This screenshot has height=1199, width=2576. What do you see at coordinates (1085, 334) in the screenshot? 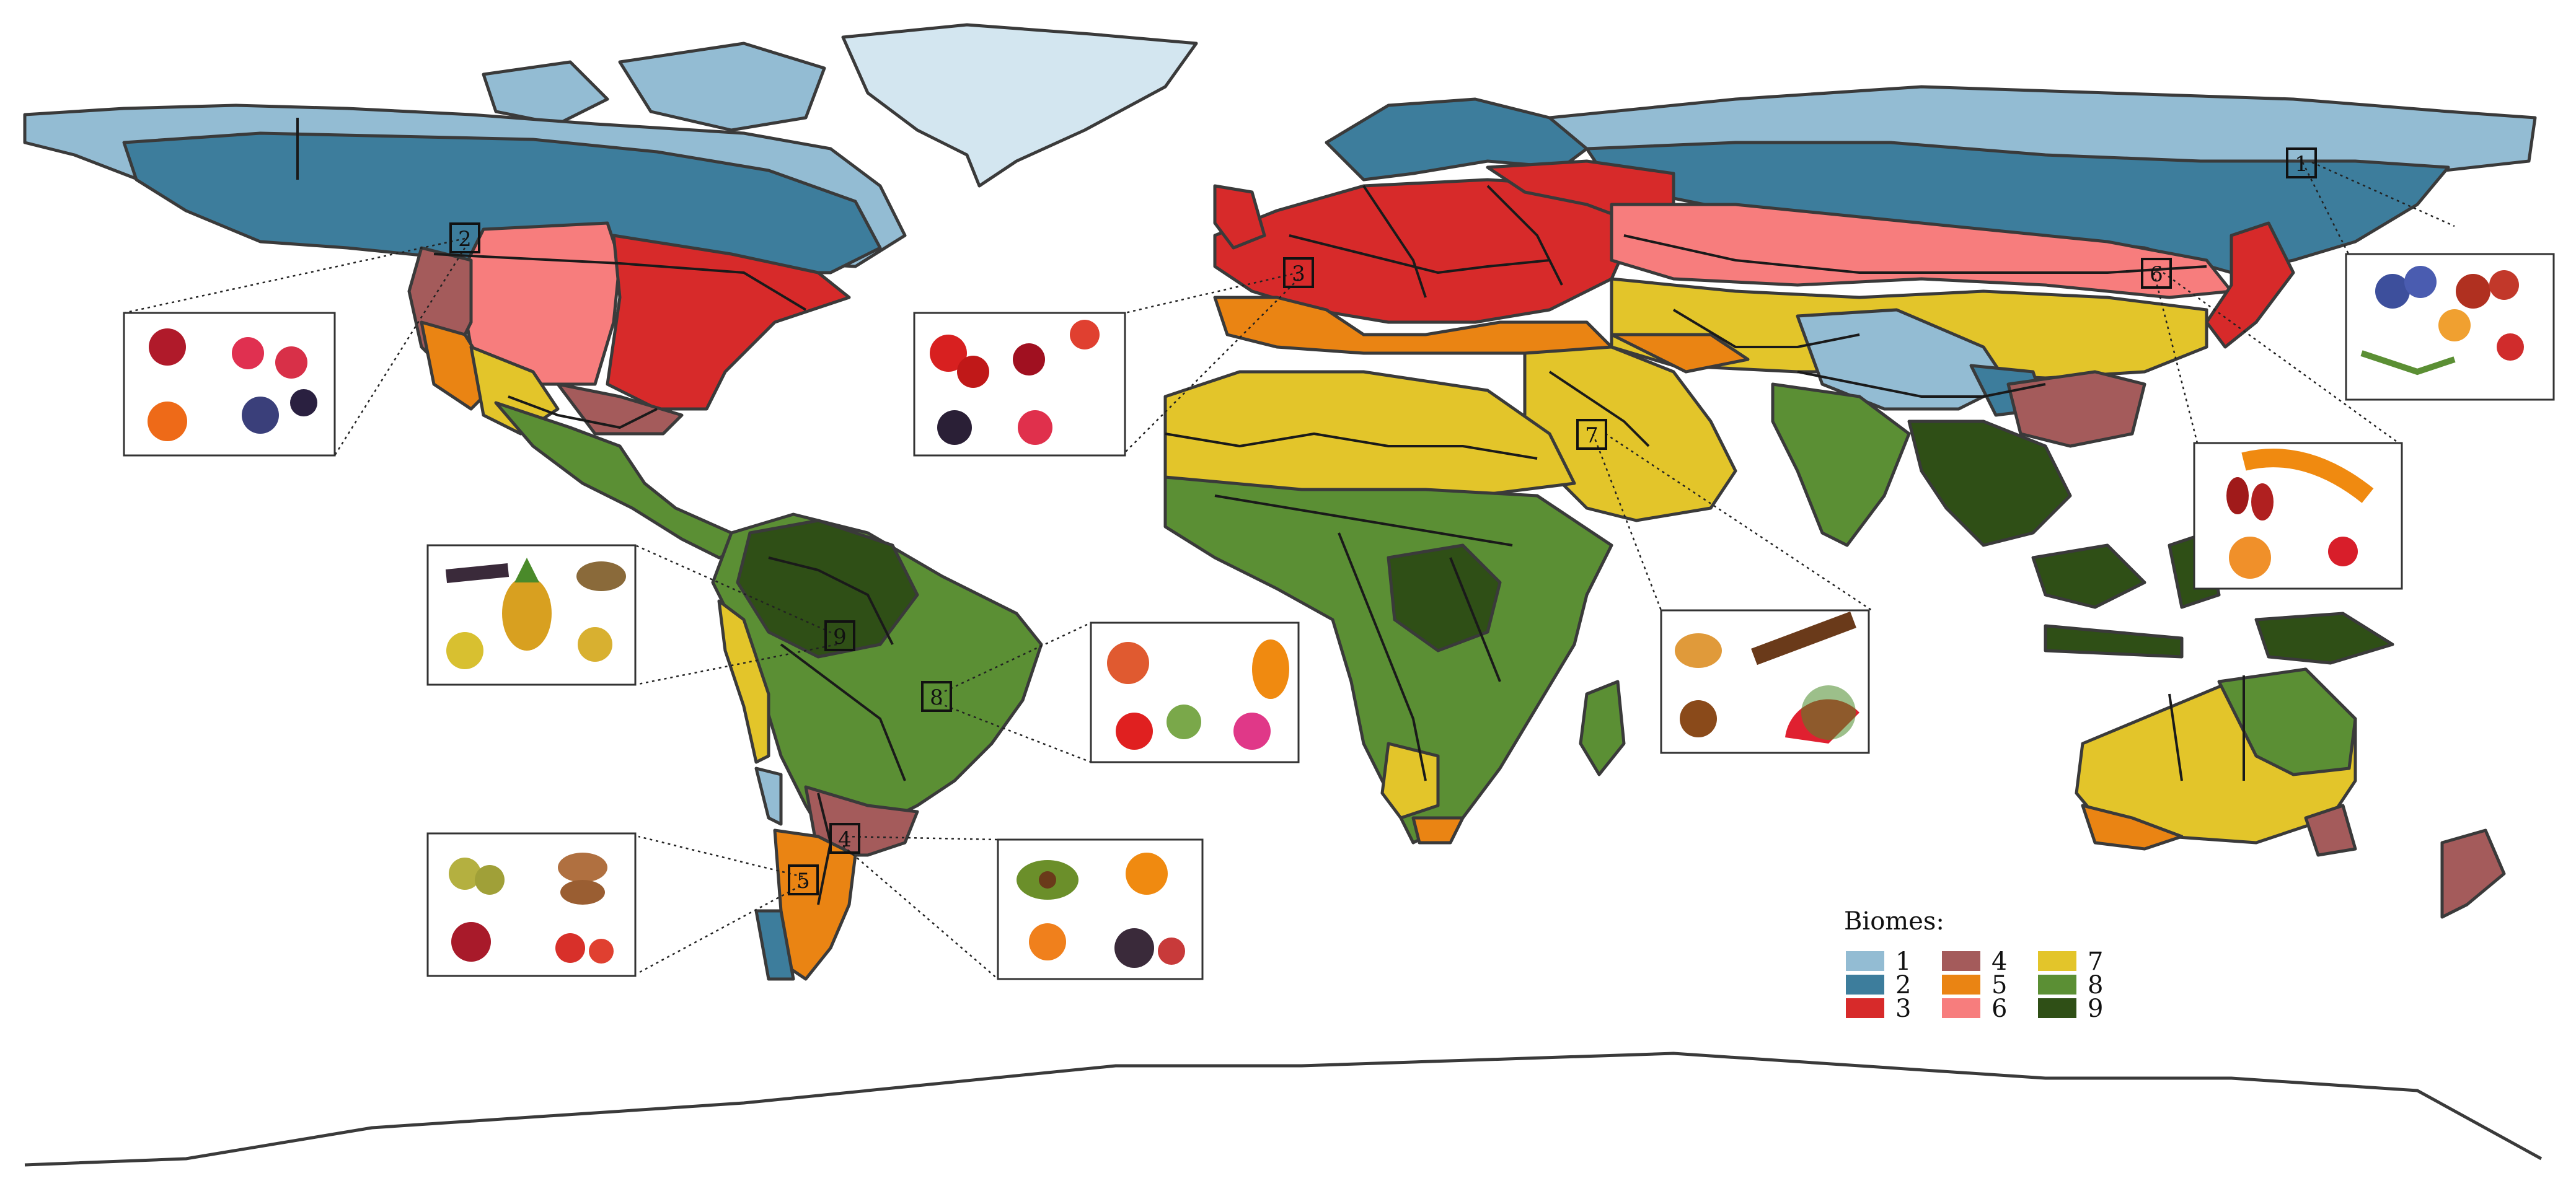
I see `rosehip-icon` at bounding box center [1085, 334].